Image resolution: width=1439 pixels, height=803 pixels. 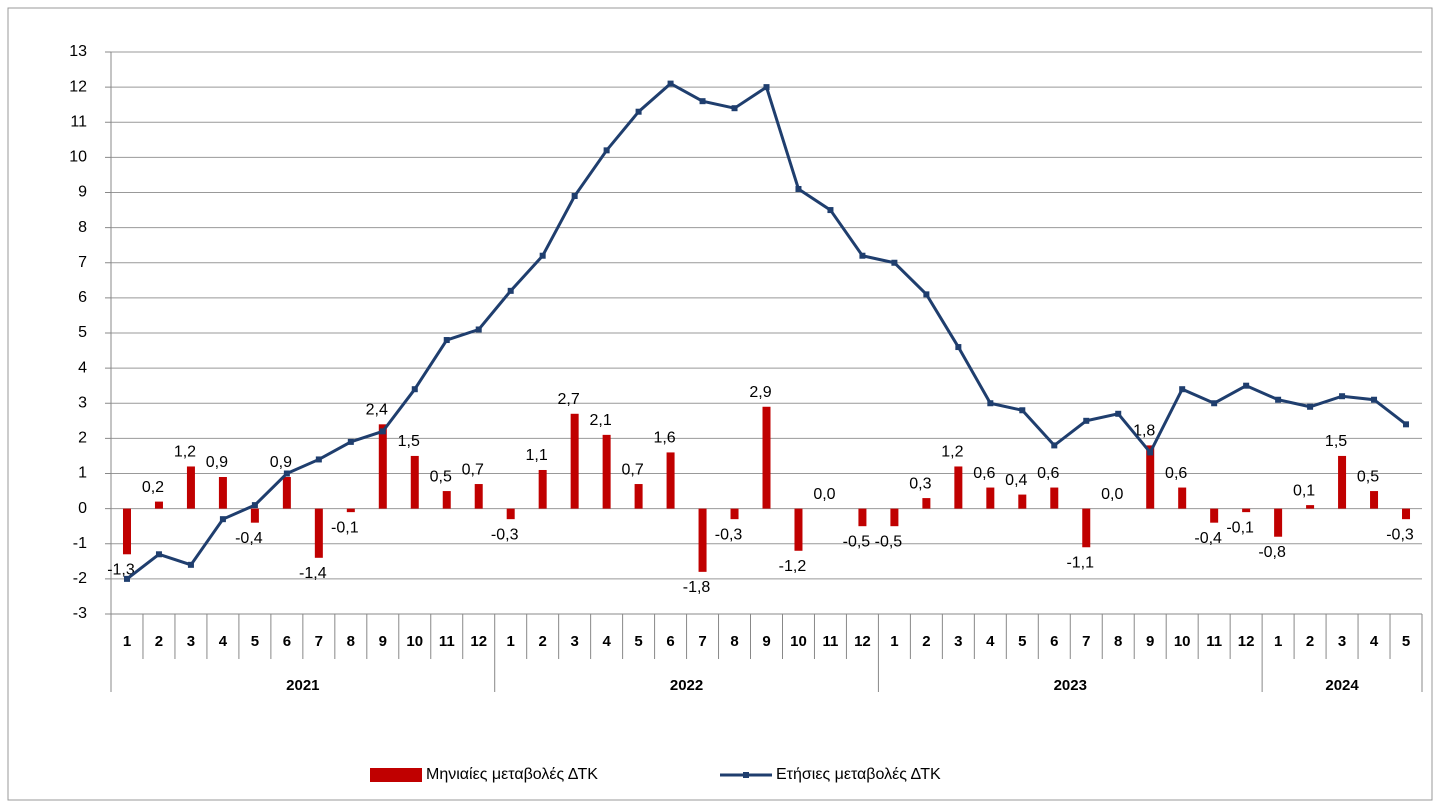 I want to click on data-label: 1,8, so click(x=1144, y=431).